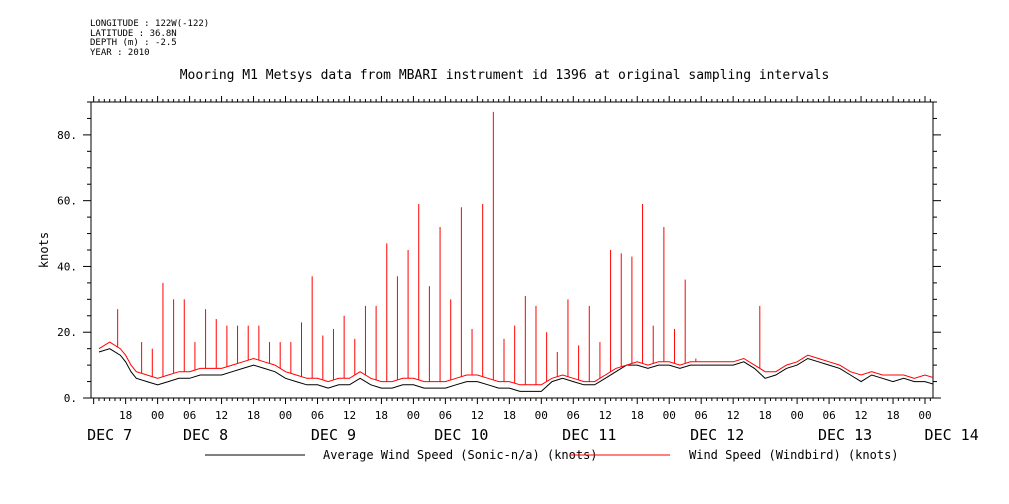  Describe the element at coordinates (133, 33) in the screenshot. I see `meta-latitude: LATITUDE : 36.8N` at that location.